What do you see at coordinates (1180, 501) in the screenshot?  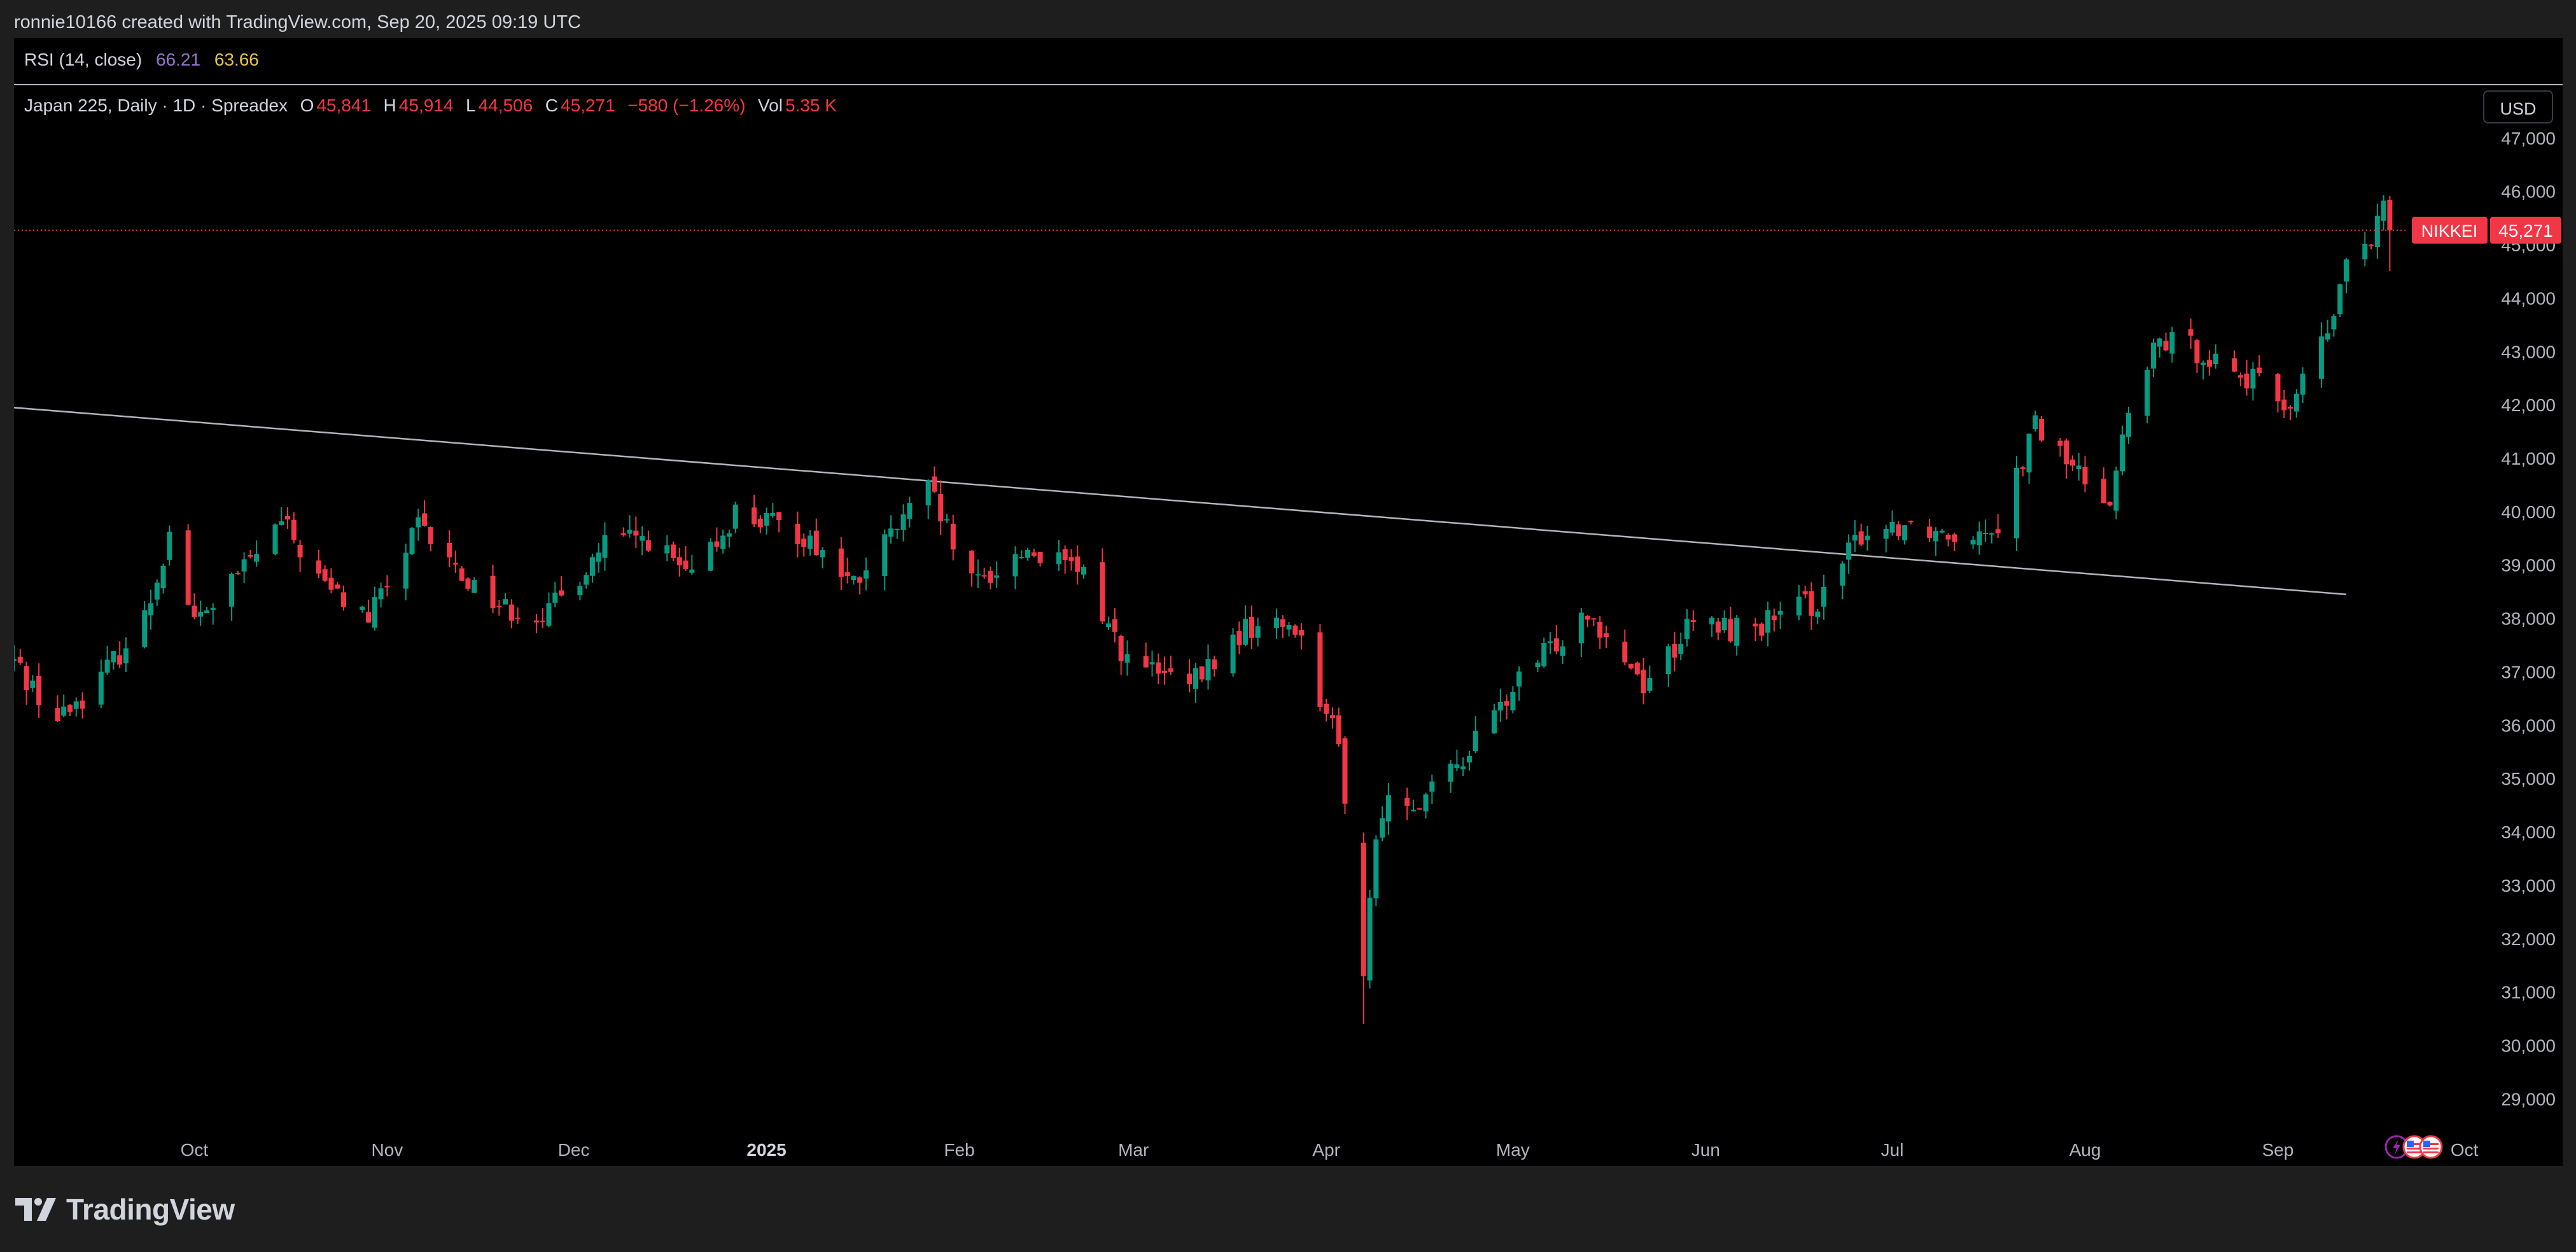 I see `trend-line` at bounding box center [1180, 501].